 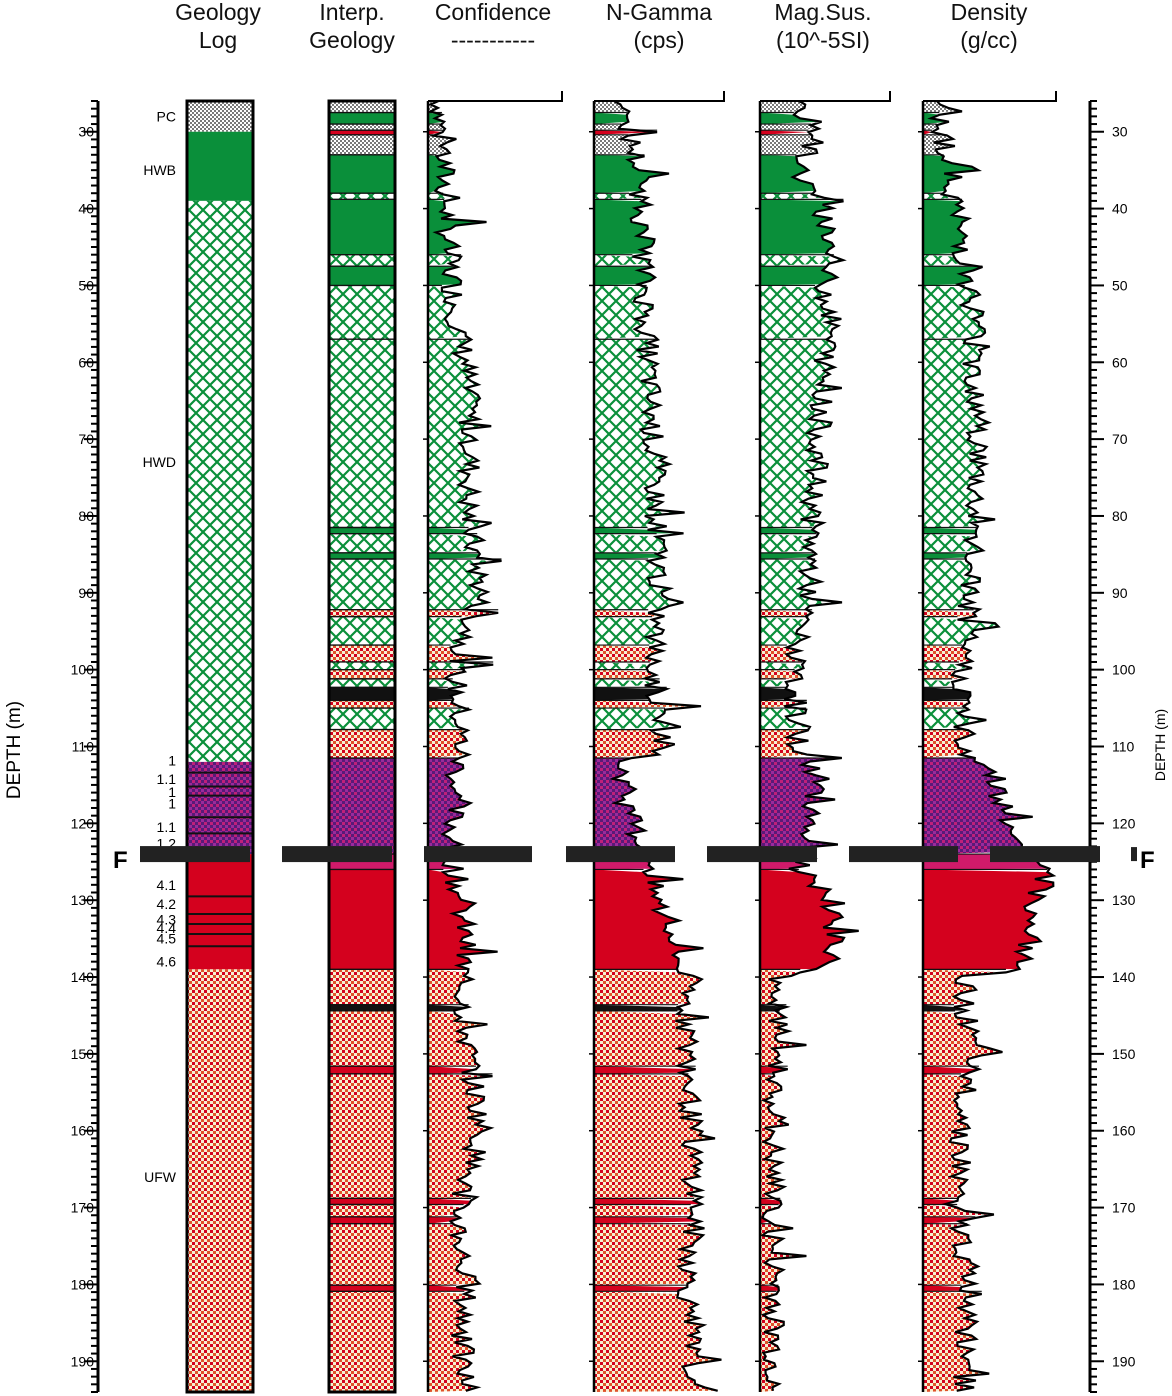 What do you see at coordinates (495, 96) in the screenshot?
I see `curve-bracket-confidence` at bounding box center [495, 96].